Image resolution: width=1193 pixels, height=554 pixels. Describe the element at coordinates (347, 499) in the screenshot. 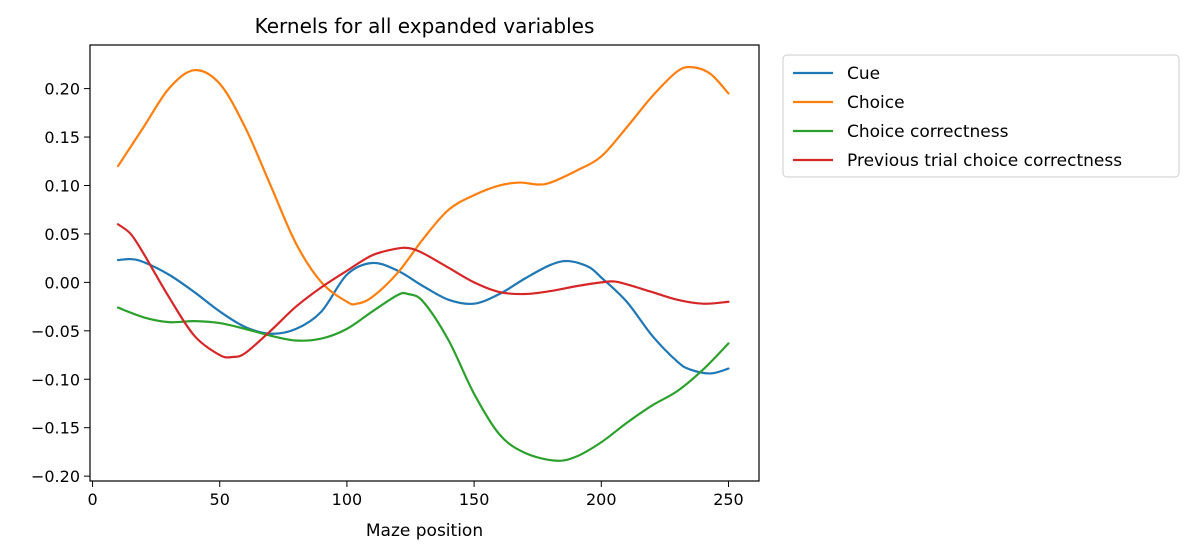

I see `x-tick-label: 100` at that location.